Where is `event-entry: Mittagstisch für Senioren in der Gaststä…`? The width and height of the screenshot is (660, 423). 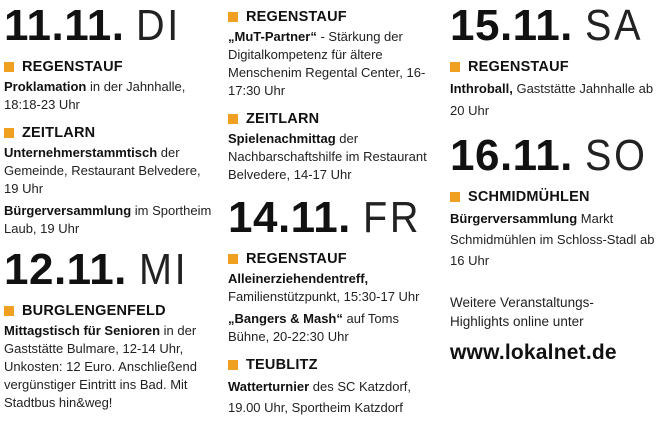 event-entry: Mittagstisch für Senioren in der Gaststä… is located at coordinates (109, 367).